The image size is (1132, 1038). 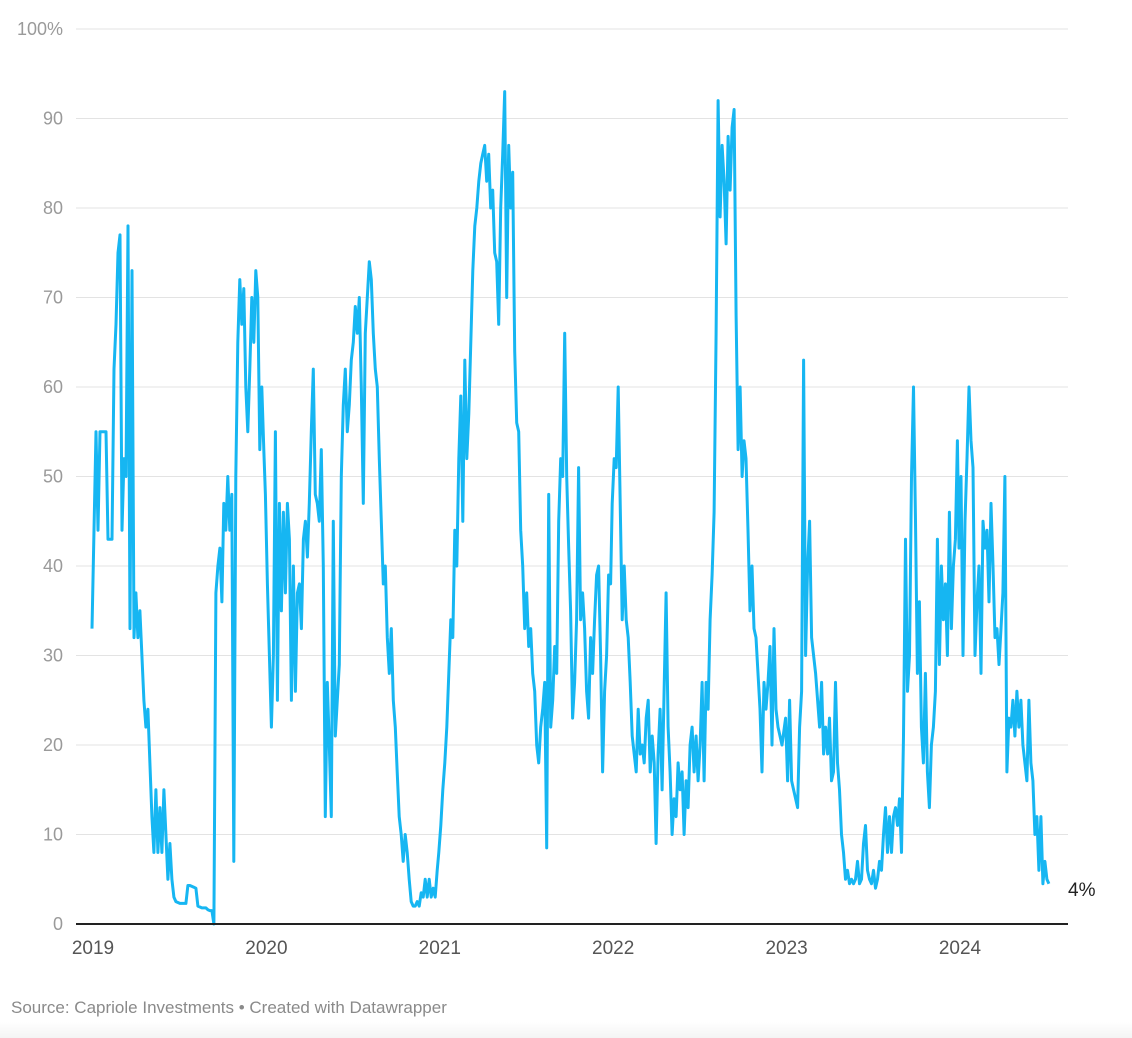 I want to click on y-tick-label: 80, so click(x=53, y=208).